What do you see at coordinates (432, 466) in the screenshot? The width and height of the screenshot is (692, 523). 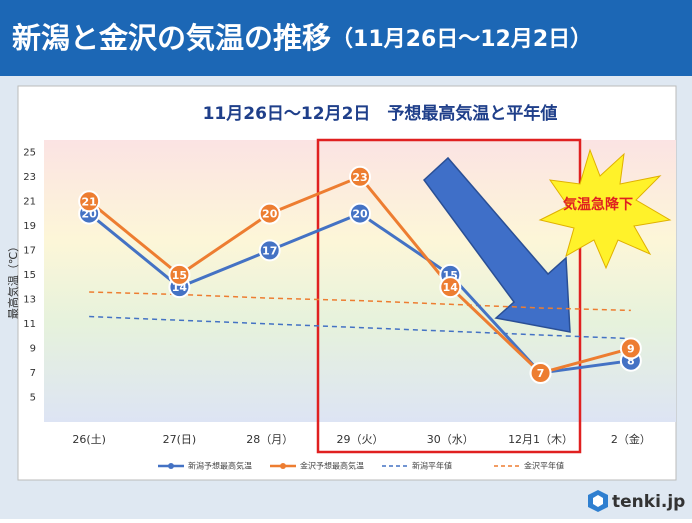 I see `legend-label: 新潟平年値` at bounding box center [432, 466].